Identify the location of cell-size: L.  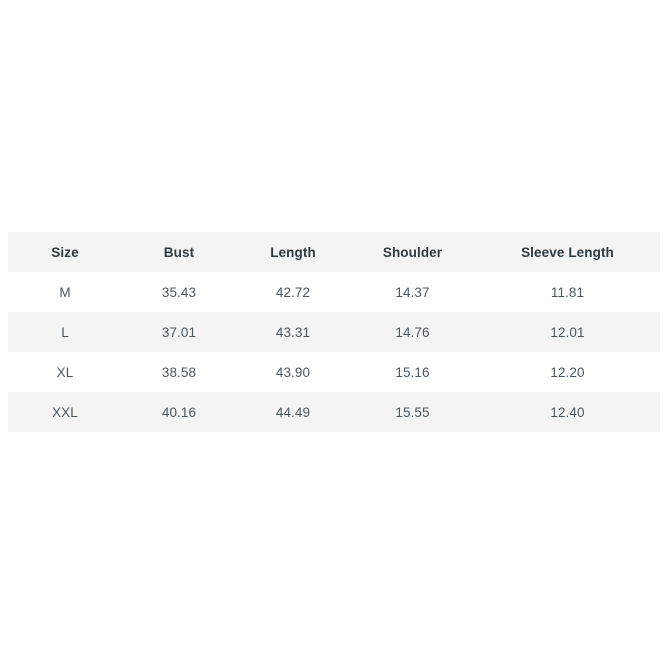
(65, 332).